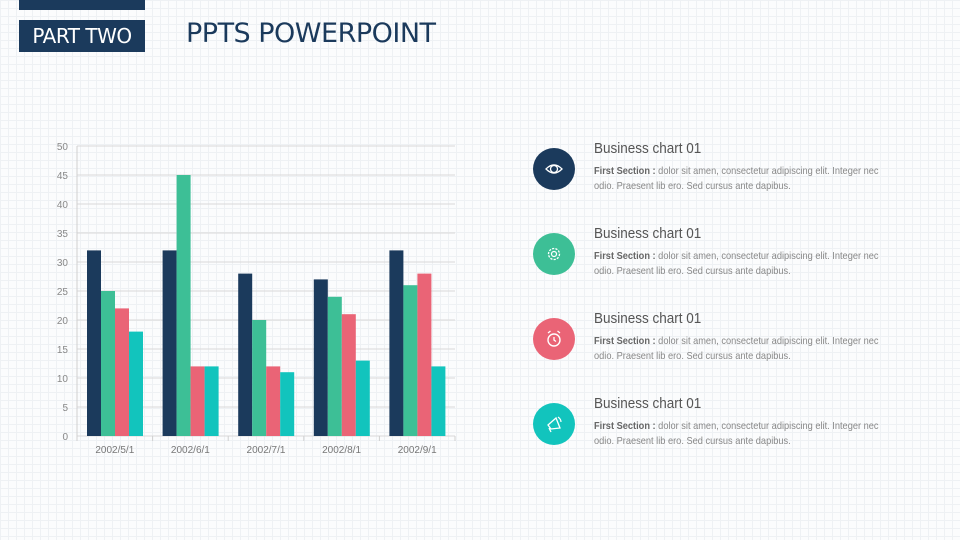 This screenshot has width=960, height=540. Describe the element at coordinates (82, 5) in the screenshot. I see `header-bar` at that location.